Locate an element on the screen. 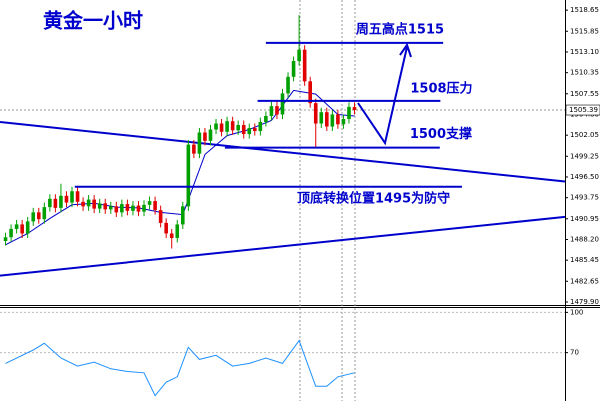 The height and width of the screenshot is (401, 600). last-price-box is located at coordinates (582, 110).